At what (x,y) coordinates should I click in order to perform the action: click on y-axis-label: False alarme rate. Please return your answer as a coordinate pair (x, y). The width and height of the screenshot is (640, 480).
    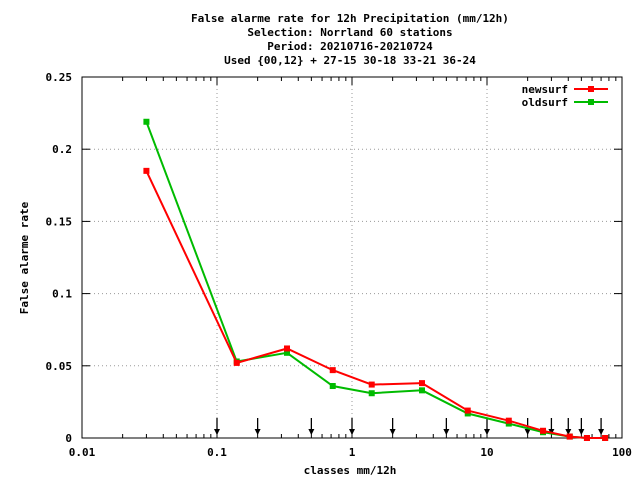
    Looking at the image, I should click on (24, 257).